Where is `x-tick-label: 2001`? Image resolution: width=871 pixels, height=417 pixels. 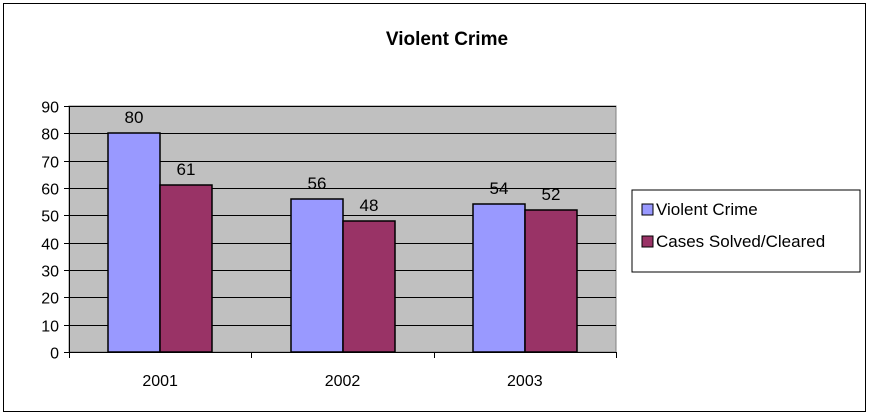
x-tick-label: 2001 is located at coordinates (160, 381).